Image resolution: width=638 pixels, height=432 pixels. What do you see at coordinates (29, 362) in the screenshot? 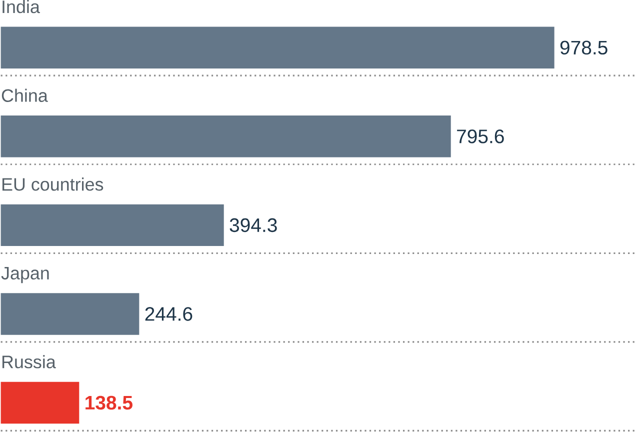
I see `y-tick-label: Russia` at bounding box center [29, 362].